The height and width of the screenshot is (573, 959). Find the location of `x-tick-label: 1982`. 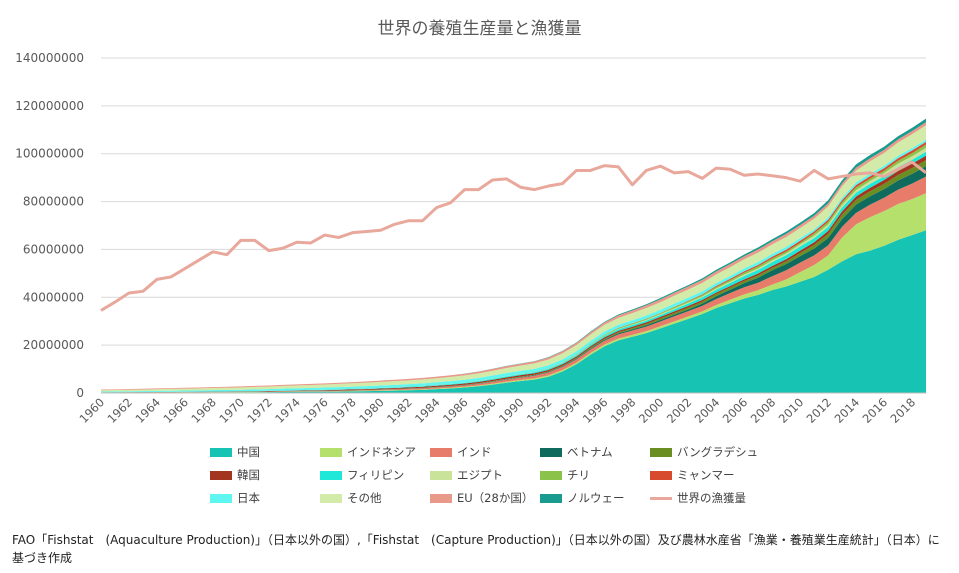

x-tick-label: 1982 is located at coordinates (399, 410).